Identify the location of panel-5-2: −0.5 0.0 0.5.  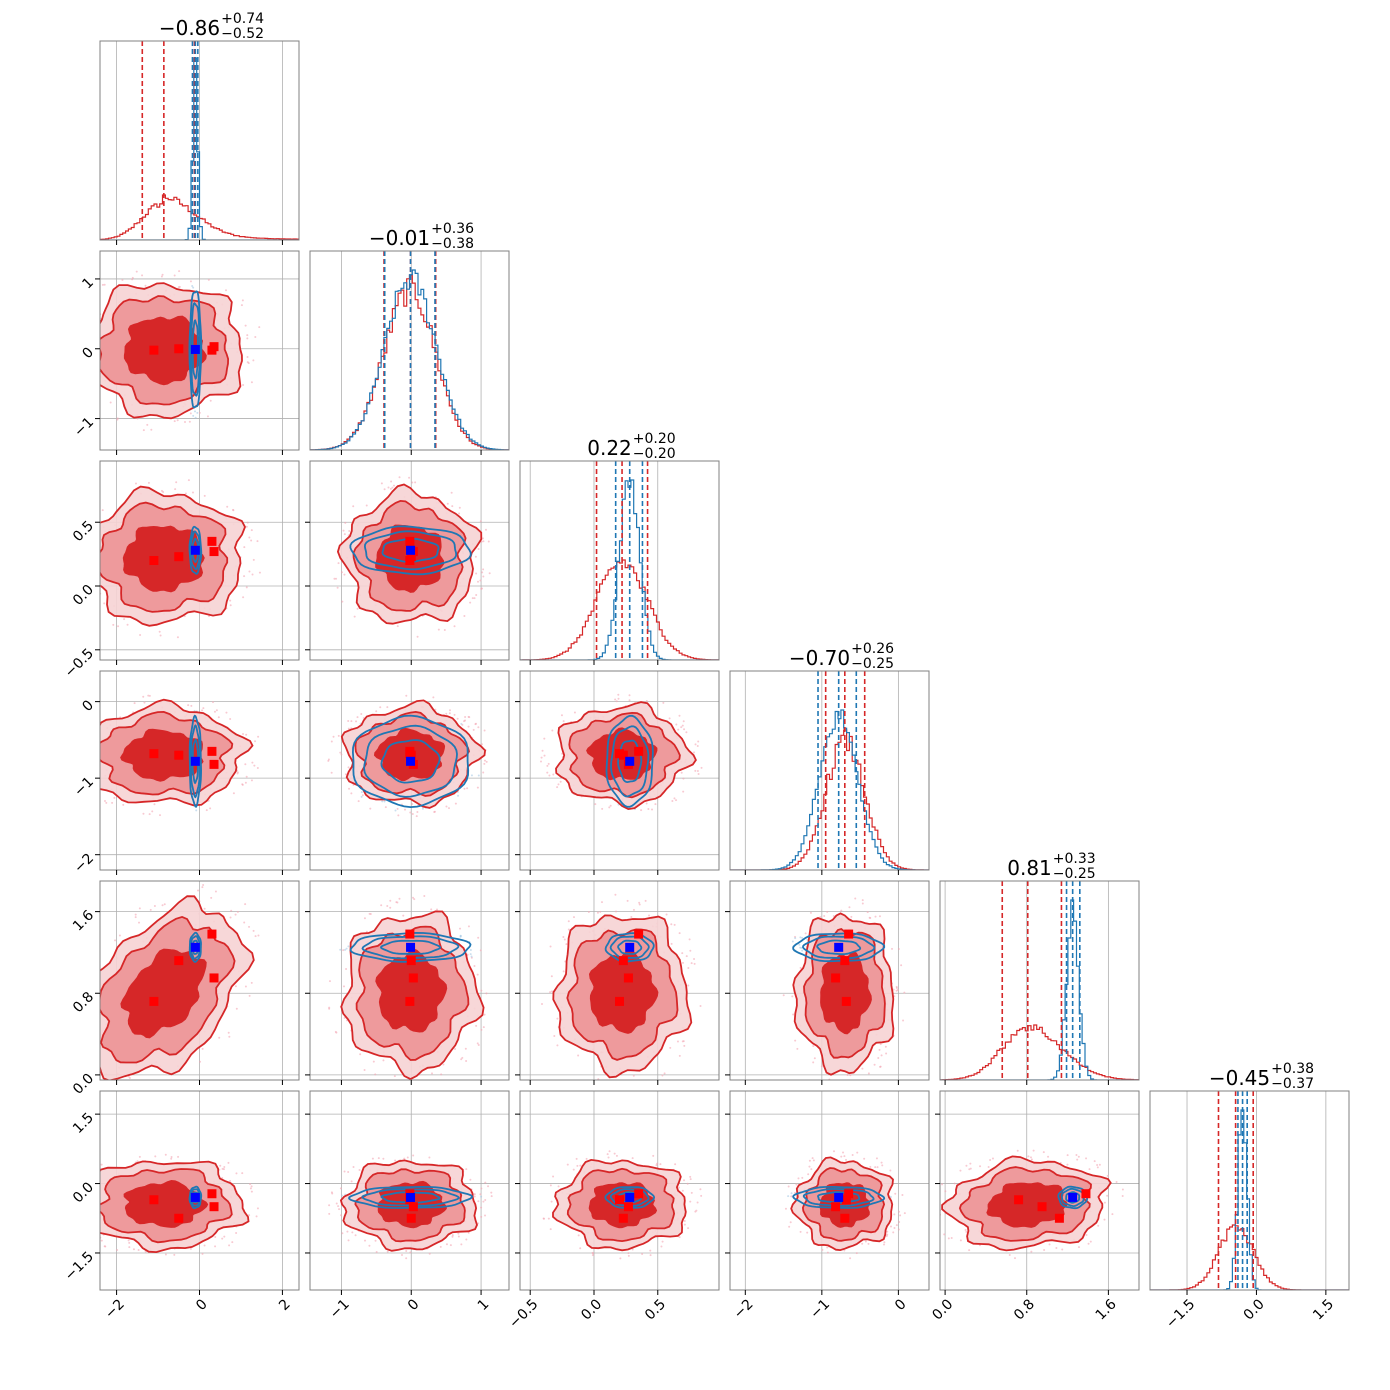
(613, 1211).